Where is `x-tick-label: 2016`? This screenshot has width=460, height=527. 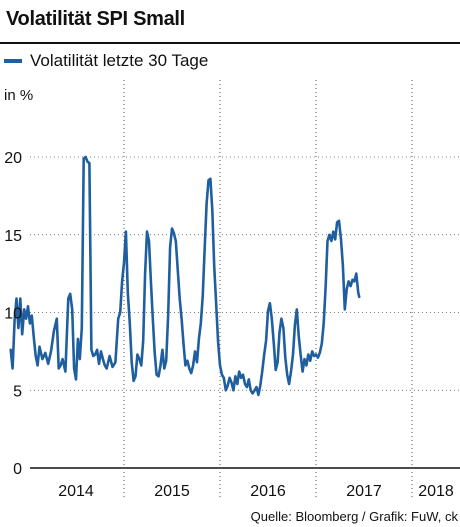 x-tick-label: 2016 is located at coordinates (268, 491).